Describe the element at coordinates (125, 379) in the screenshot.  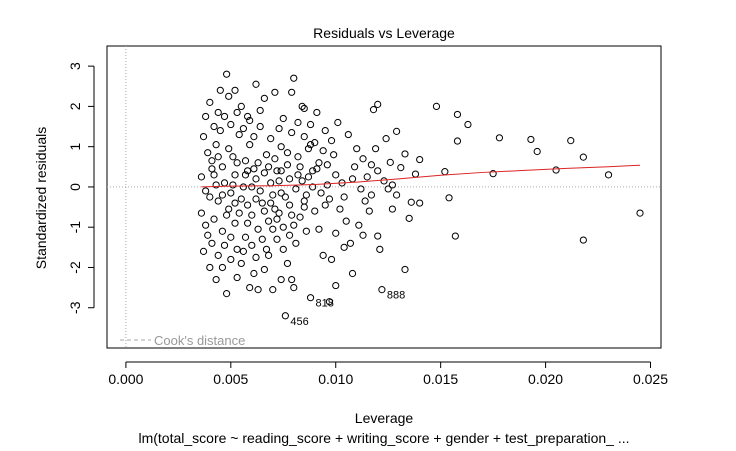
I see `x-tick-label: 0.000` at that location.